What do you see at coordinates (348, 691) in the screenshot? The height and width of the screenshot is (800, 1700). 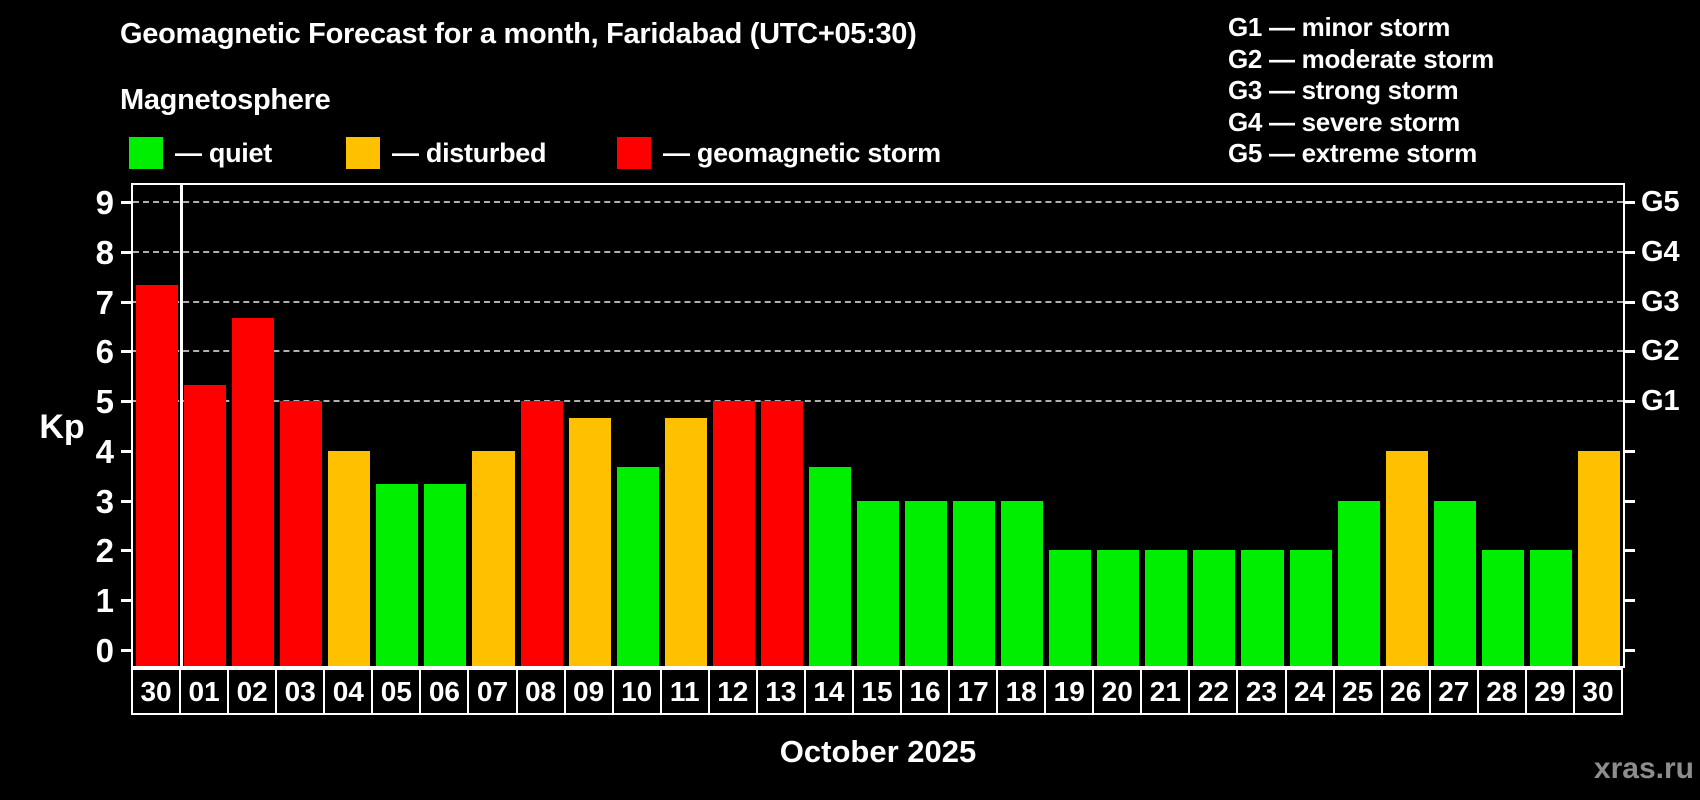 I see `x-axis-day-cell: 04` at bounding box center [348, 691].